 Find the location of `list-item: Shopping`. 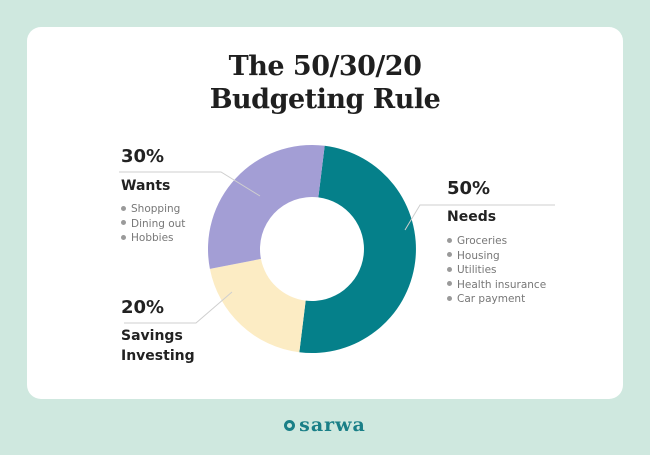

list-item: Shopping is located at coordinates (153, 209).